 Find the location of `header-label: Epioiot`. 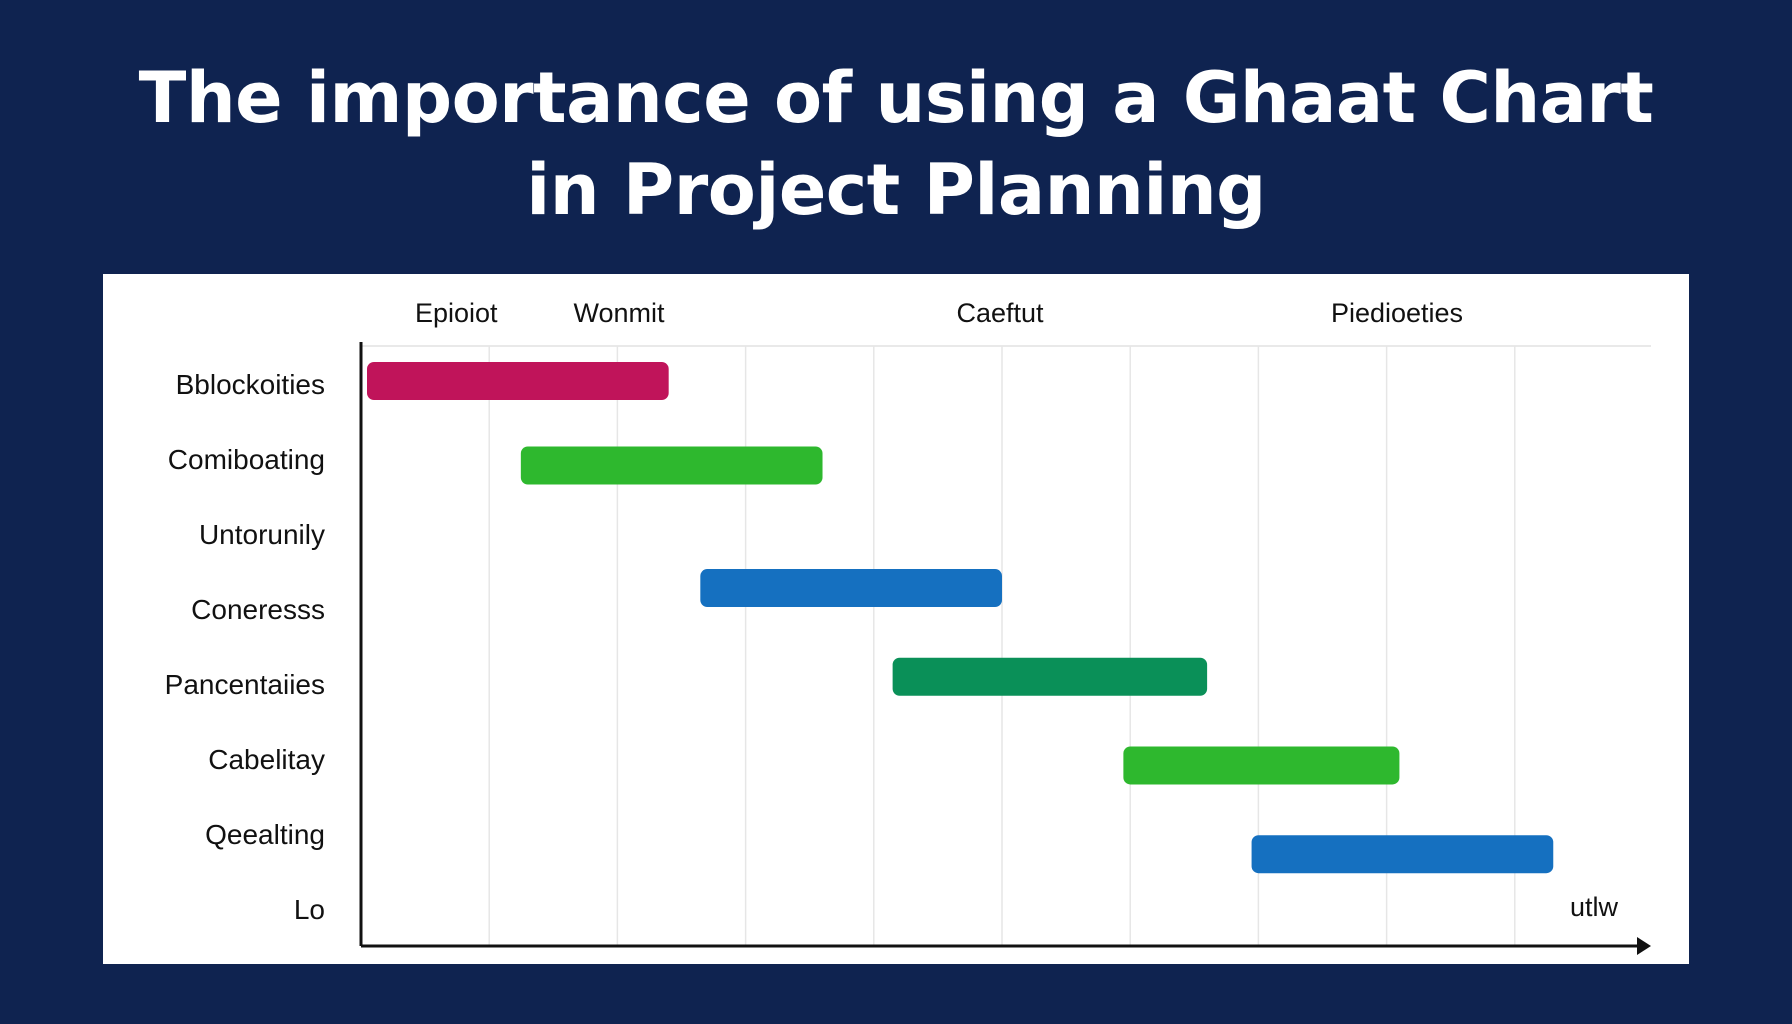

header-label: Epioiot is located at coordinates (456, 313).